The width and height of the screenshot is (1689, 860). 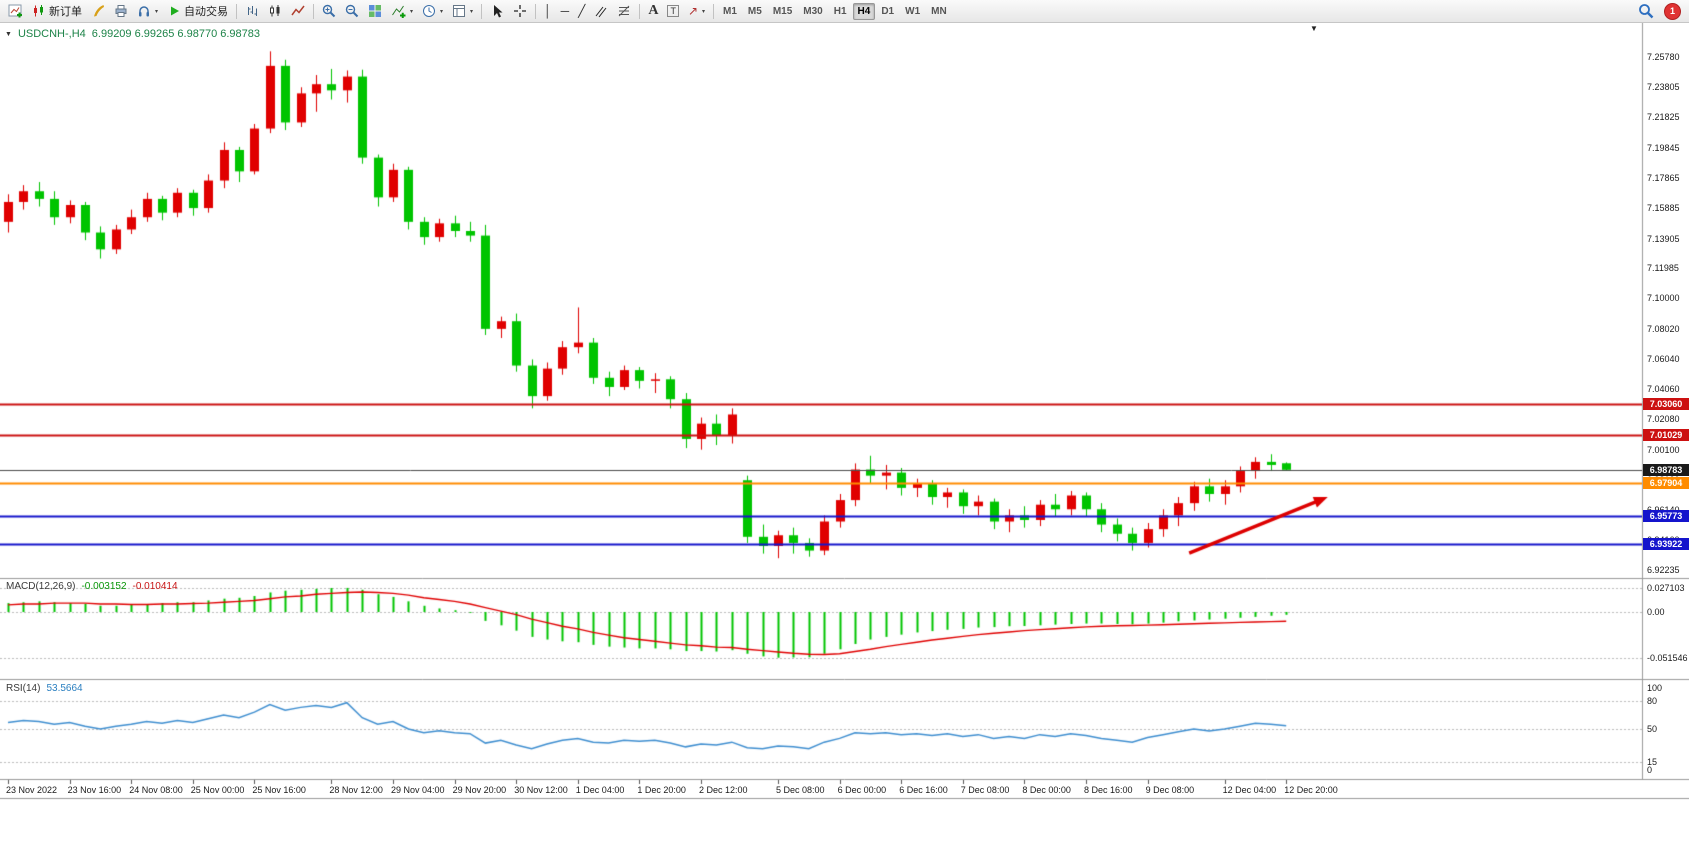 I want to click on trendline-icon: ╱, so click(x=582, y=11).